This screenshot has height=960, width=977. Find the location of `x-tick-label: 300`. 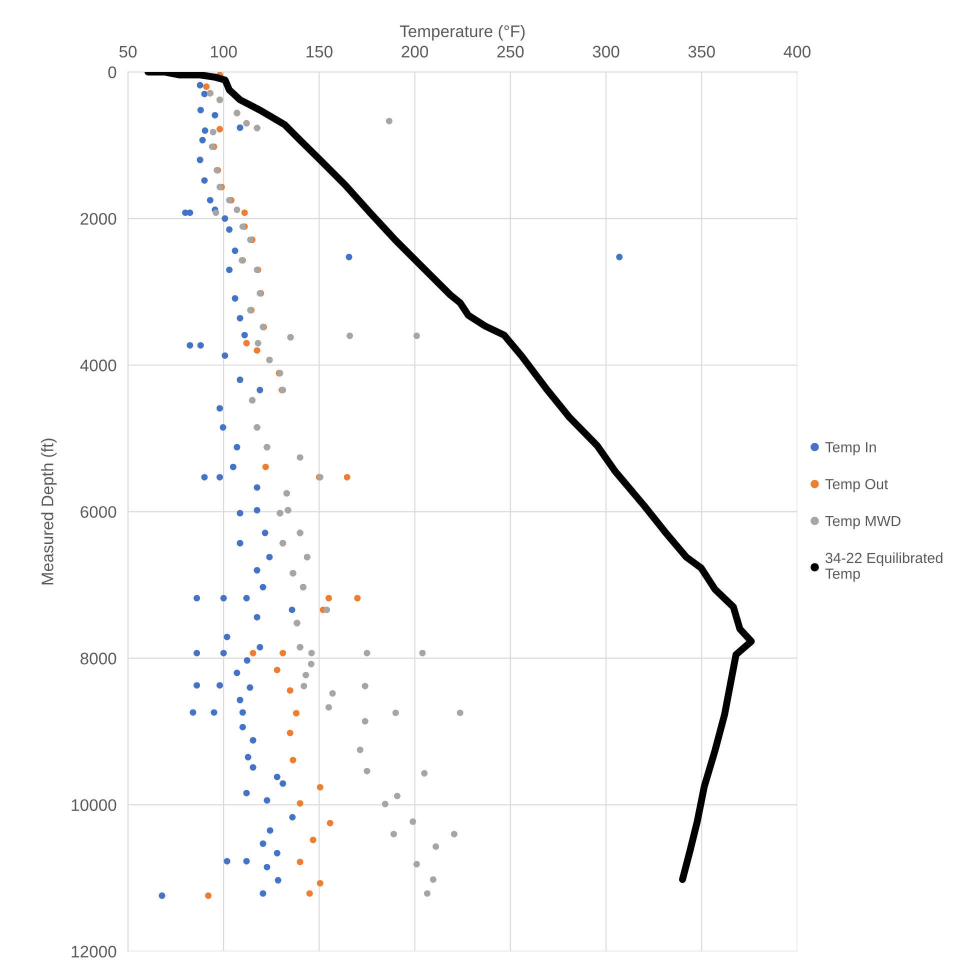

x-tick-label: 300 is located at coordinates (606, 52).